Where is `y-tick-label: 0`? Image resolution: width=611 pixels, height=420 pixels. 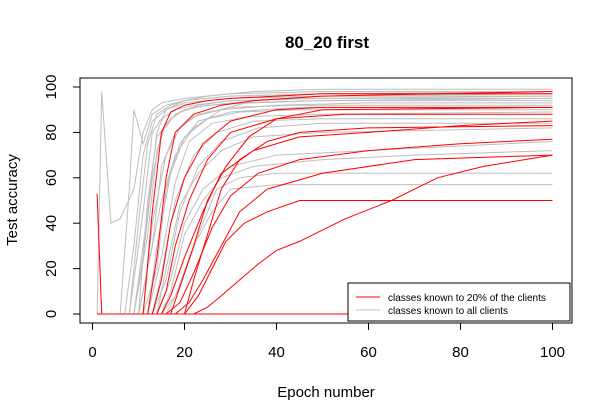
y-tick-label: 0 is located at coordinates (51, 314).